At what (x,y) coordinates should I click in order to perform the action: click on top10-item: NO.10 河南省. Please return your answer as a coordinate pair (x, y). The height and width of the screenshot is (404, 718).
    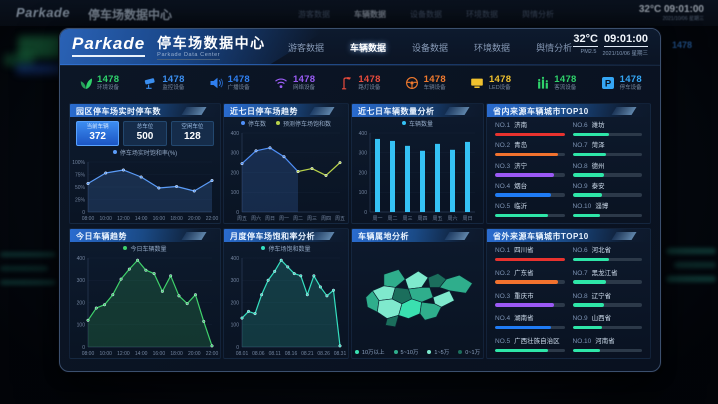
    Looking at the image, I should click on (607, 345).